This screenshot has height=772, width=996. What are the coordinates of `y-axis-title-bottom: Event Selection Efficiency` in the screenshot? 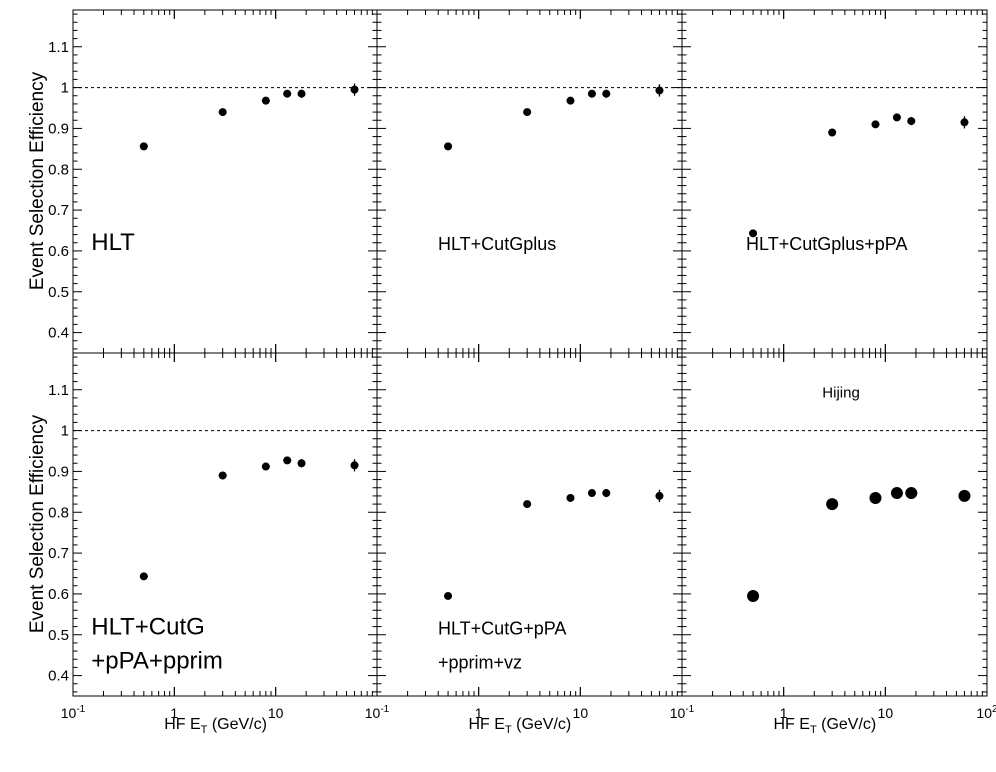 It's located at (37, 523).